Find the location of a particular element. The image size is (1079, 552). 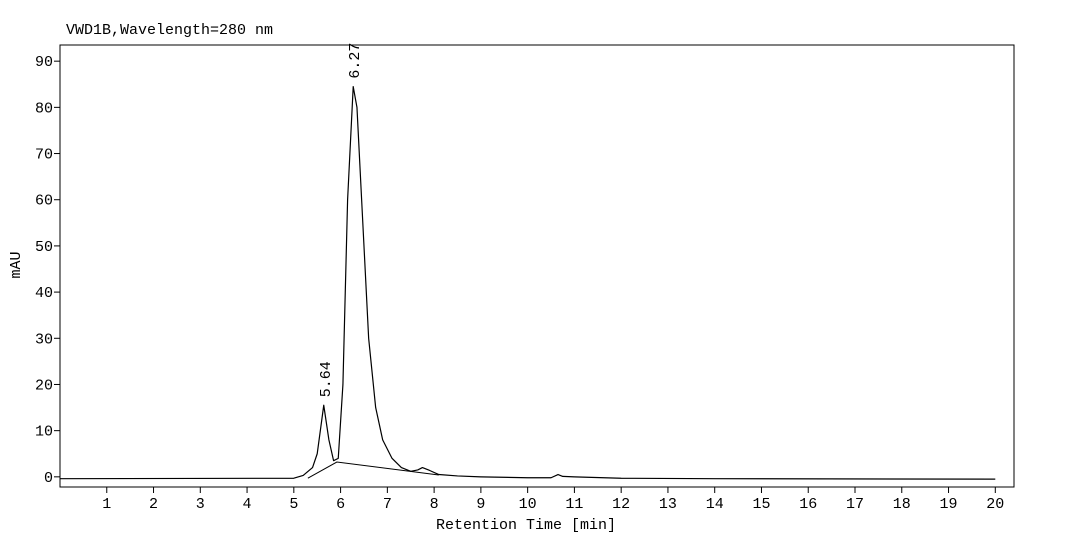

x-tick-label: 15 is located at coordinates (761, 504).